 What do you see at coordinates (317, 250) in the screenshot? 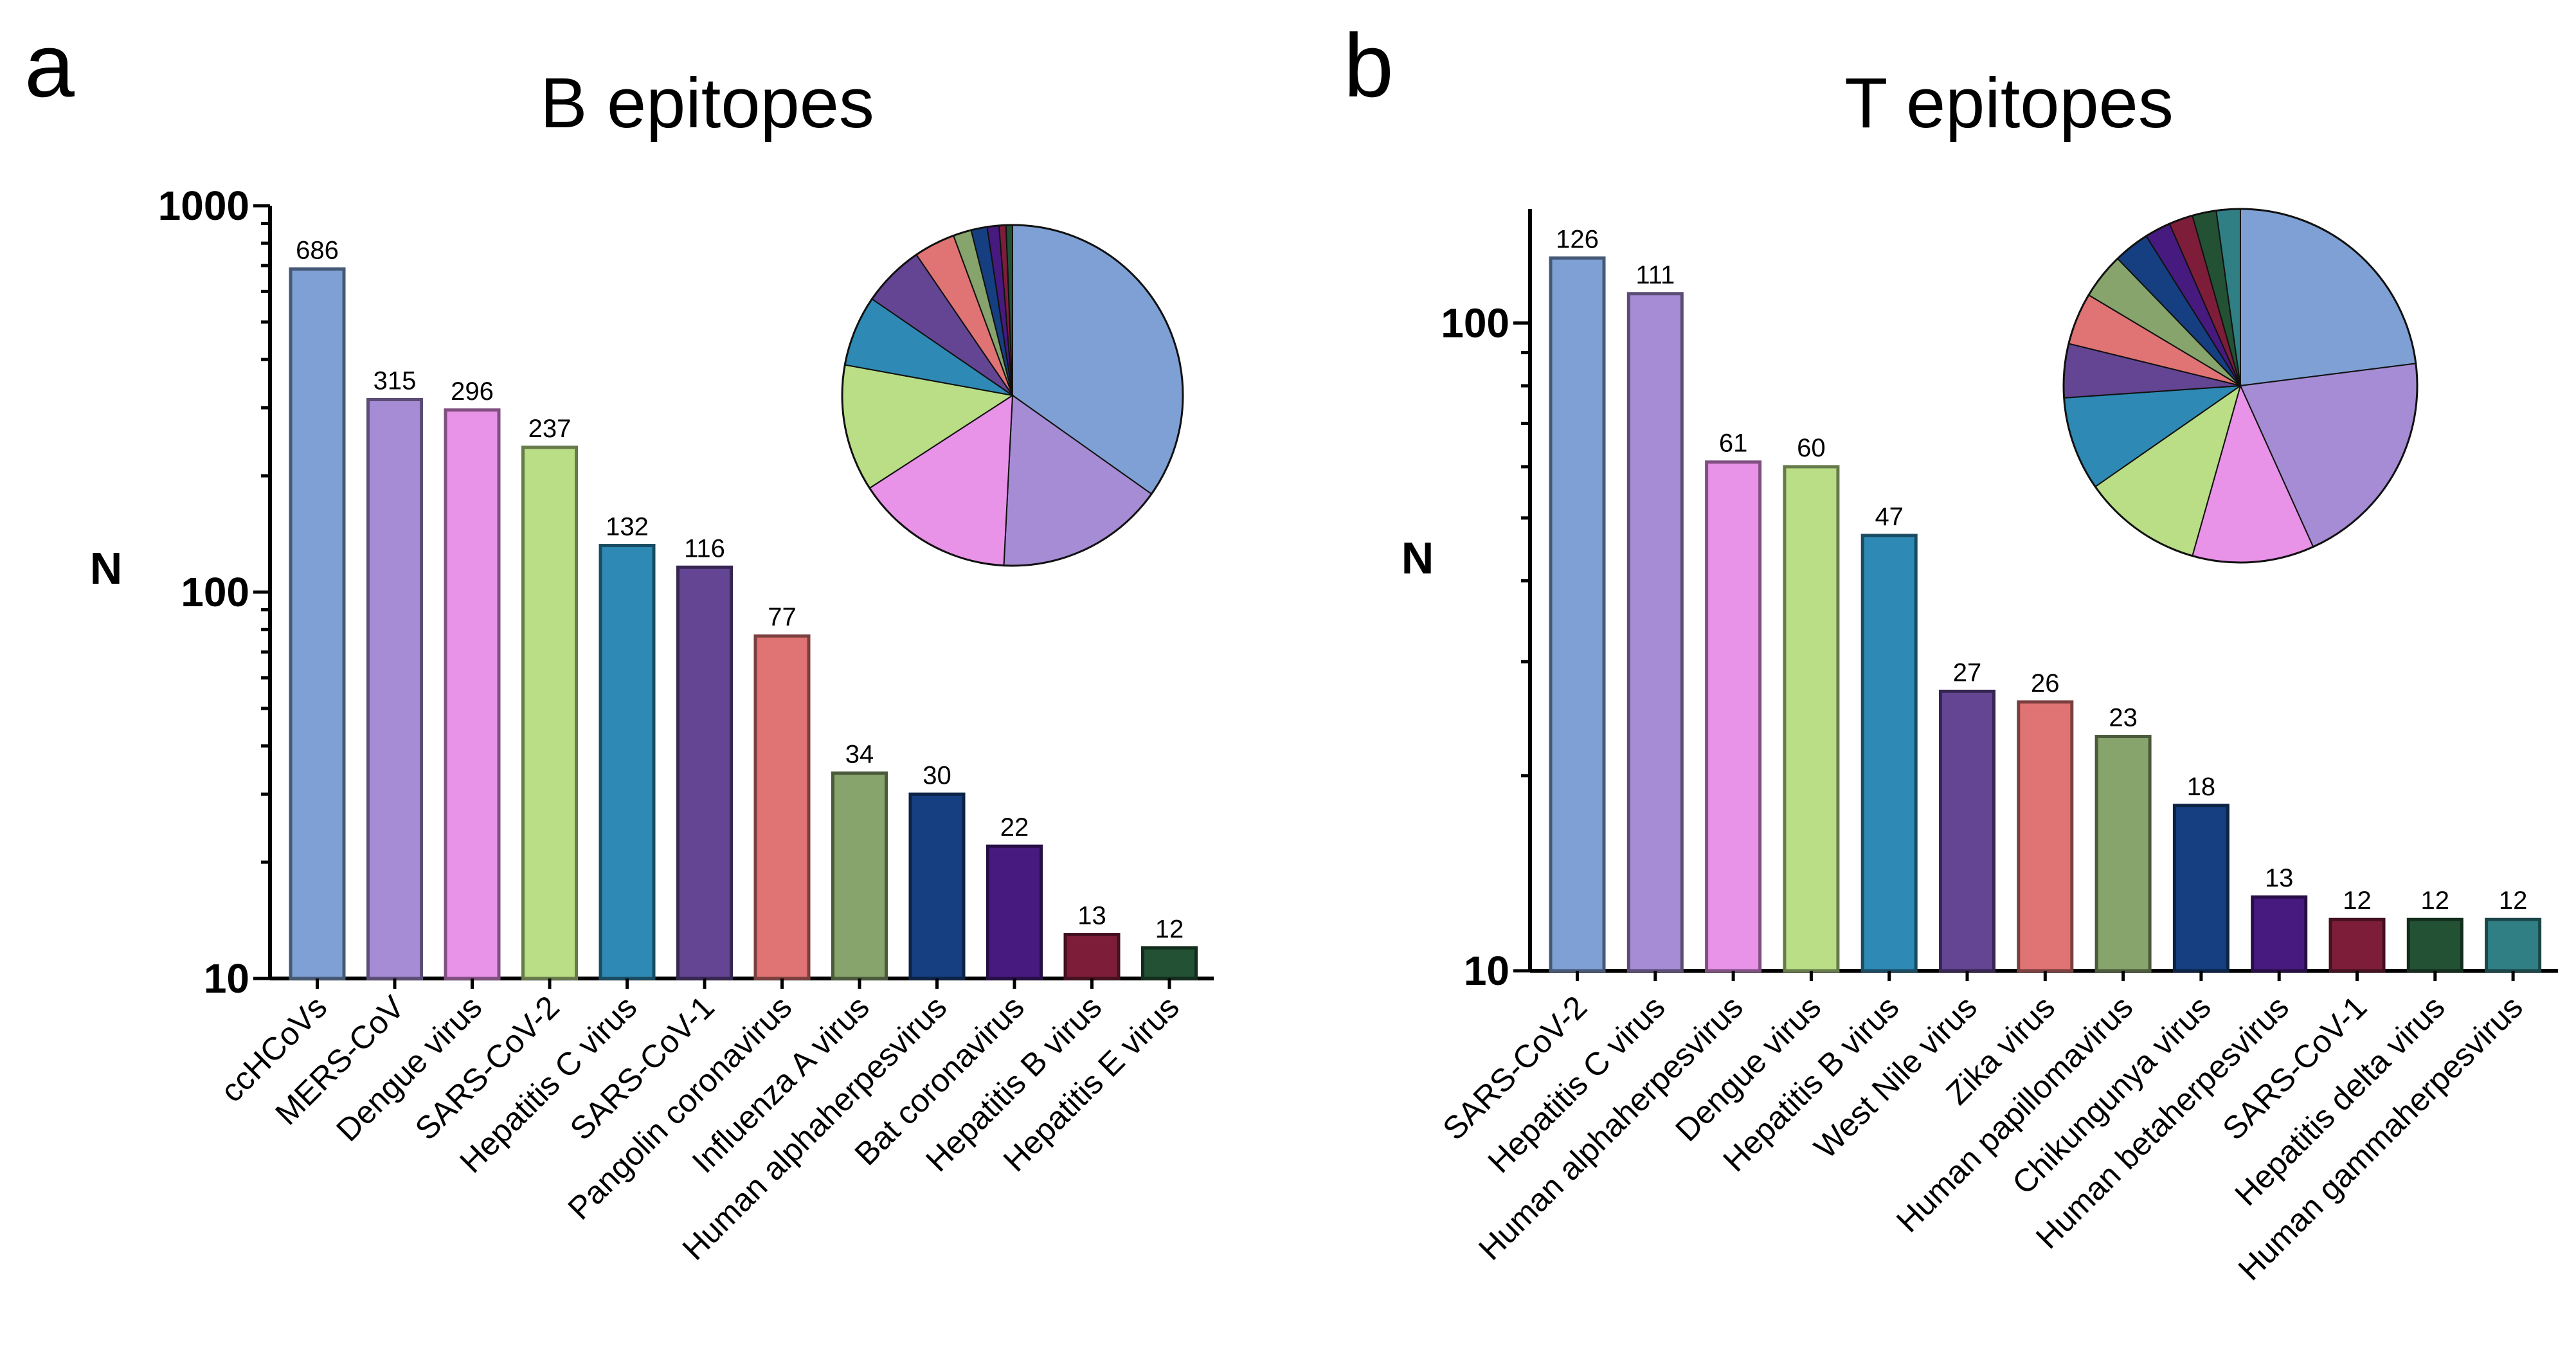
I see `panel-a-data-label: 686` at bounding box center [317, 250].